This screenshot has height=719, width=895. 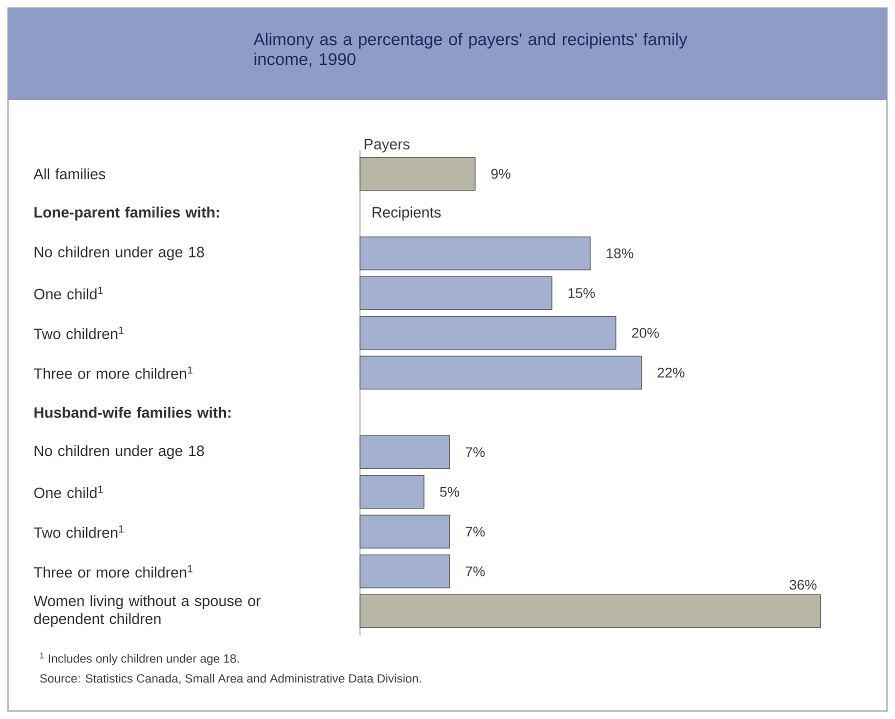 I want to click on data-label: 22%, so click(x=671, y=373).